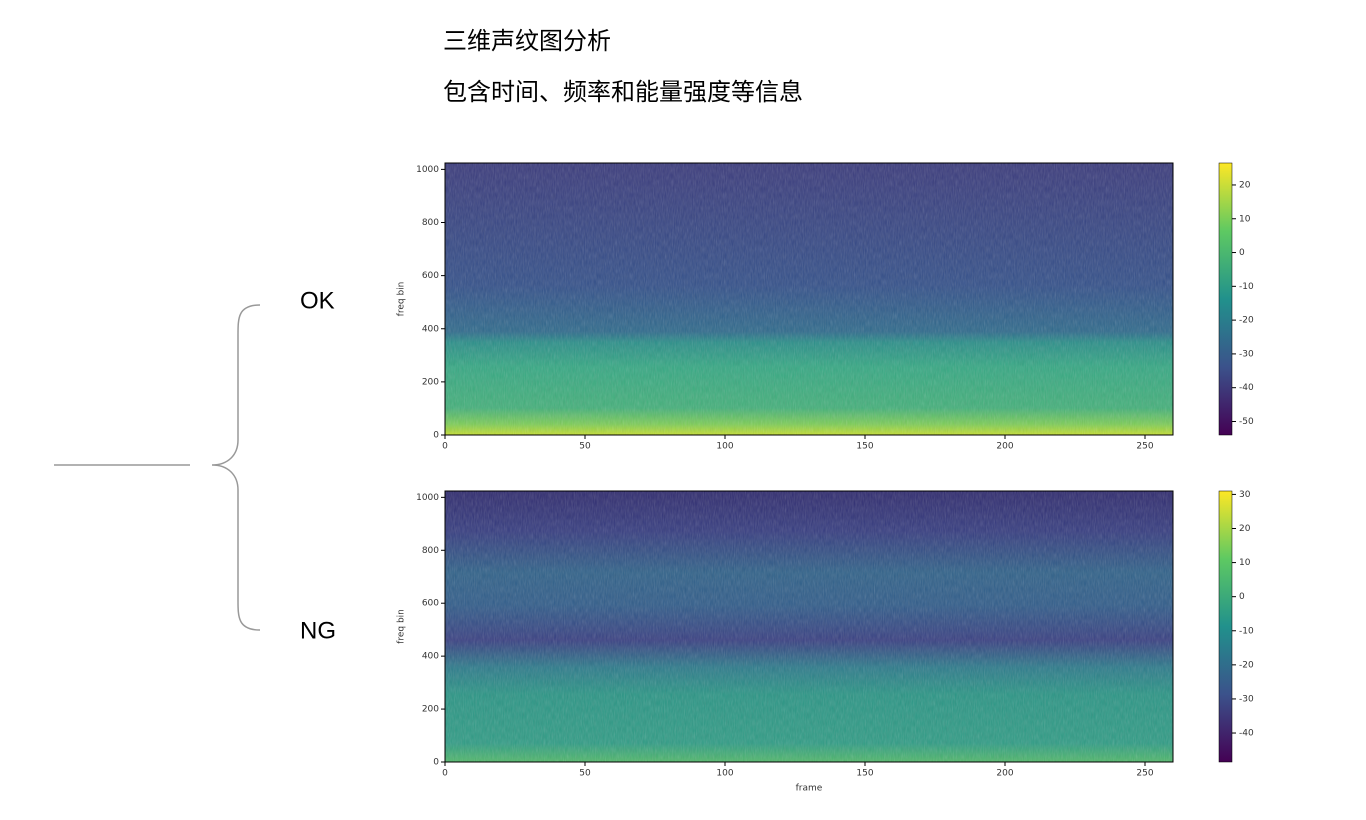 The width and height of the screenshot is (1366, 820). I want to click on ng-label: NG, so click(318, 630).